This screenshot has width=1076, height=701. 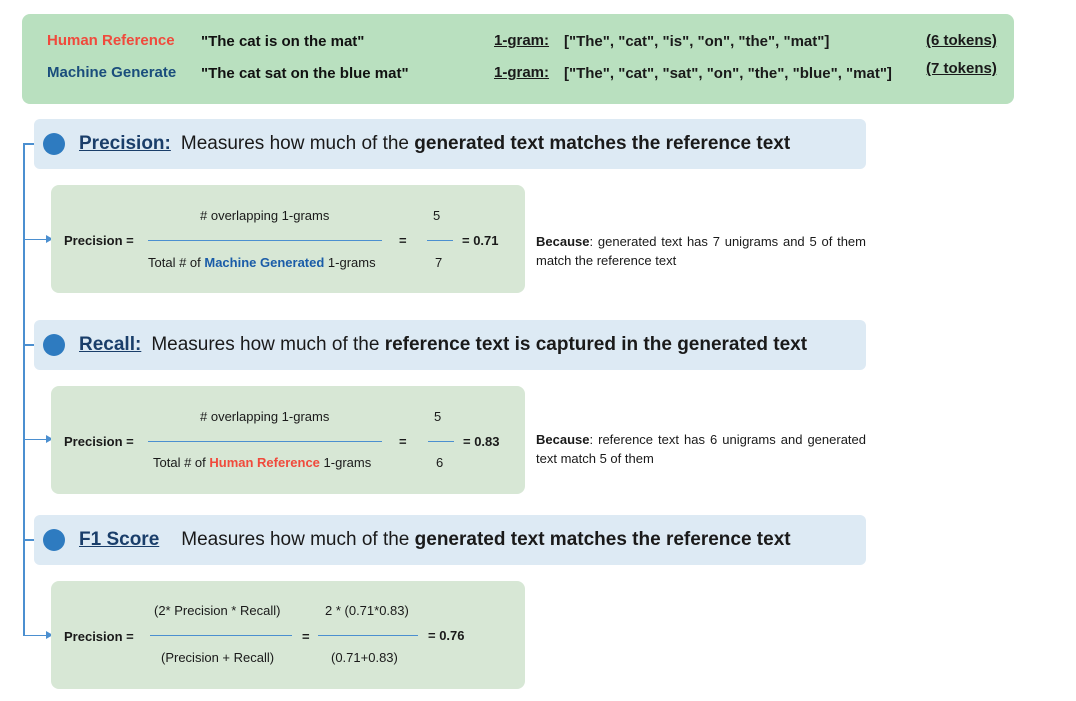 What do you see at coordinates (99, 240) in the screenshot?
I see `precision-lhs: Precision =` at bounding box center [99, 240].